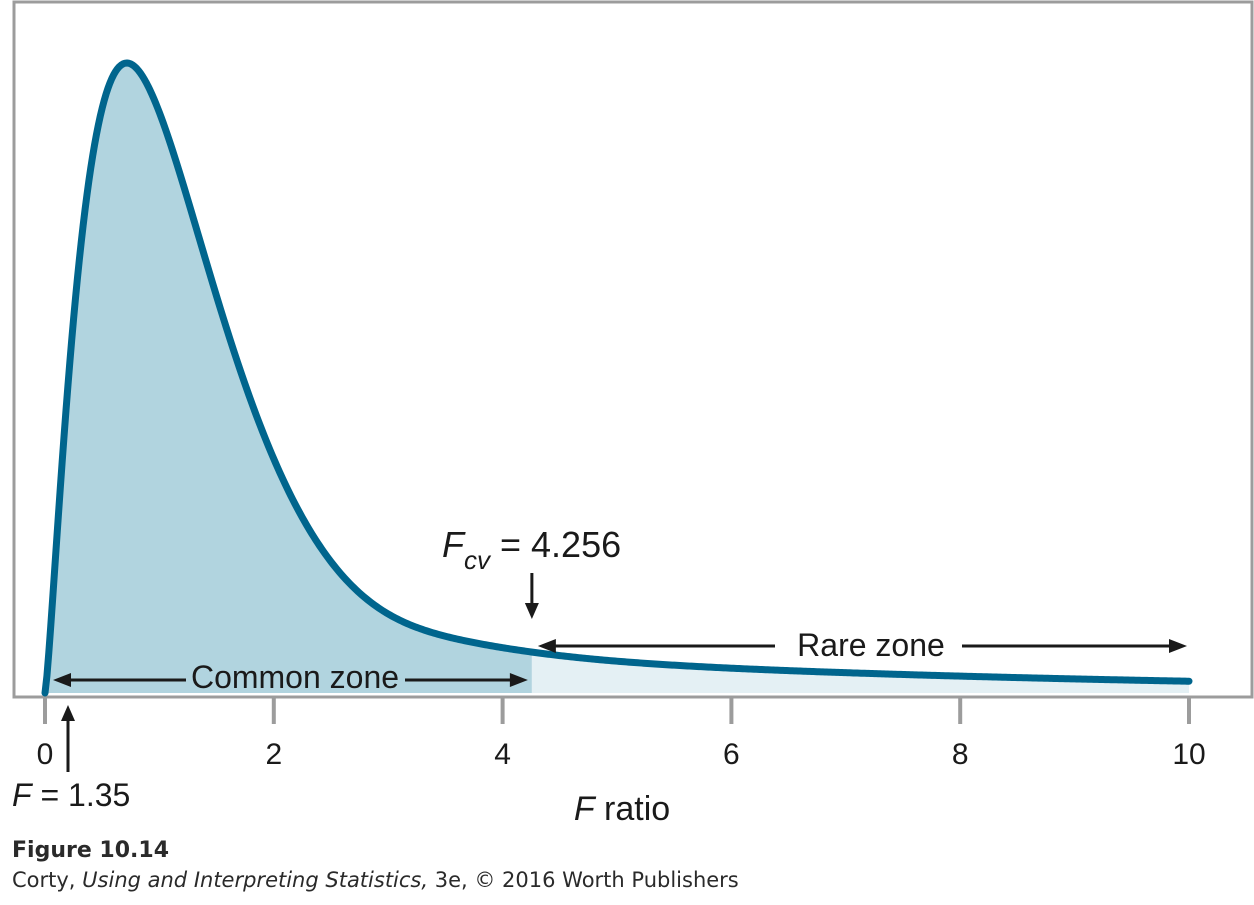  What do you see at coordinates (45, 754) in the screenshot?
I see `x-tick-label: 0` at bounding box center [45, 754].